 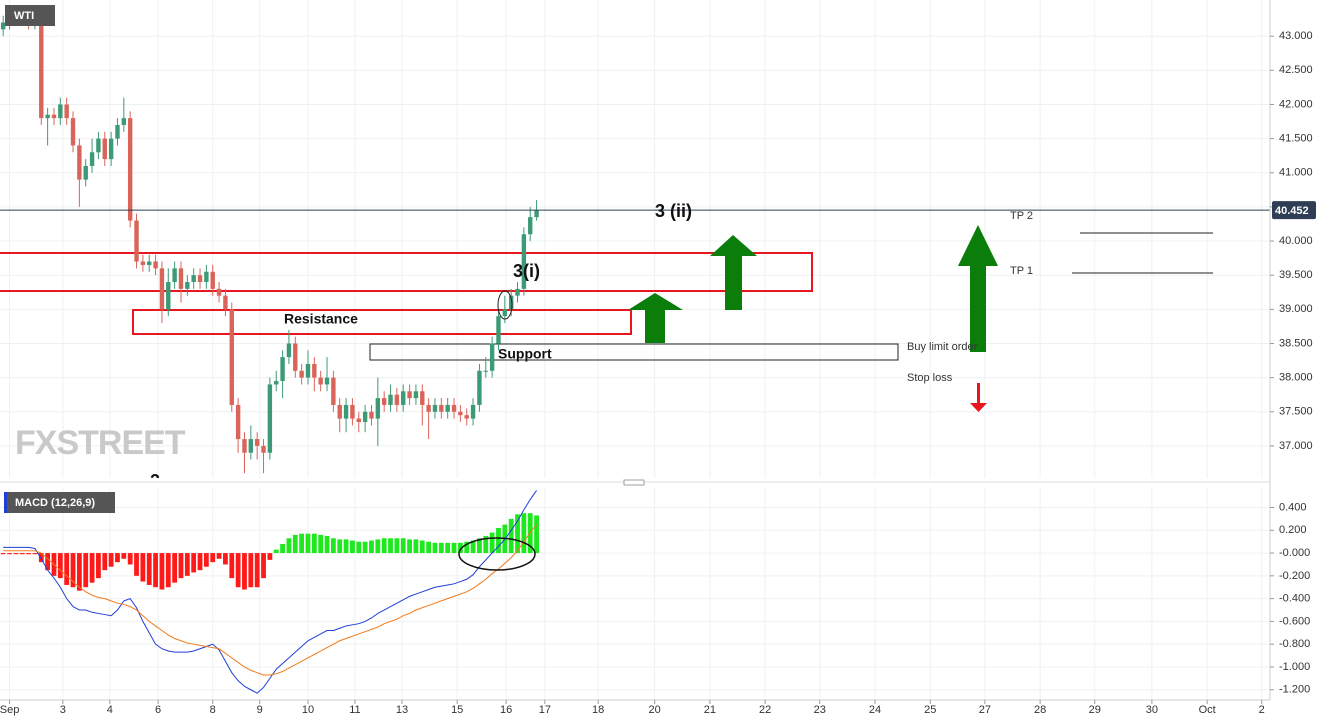 I want to click on x-tick-label: Sep, so click(x=9, y=710).